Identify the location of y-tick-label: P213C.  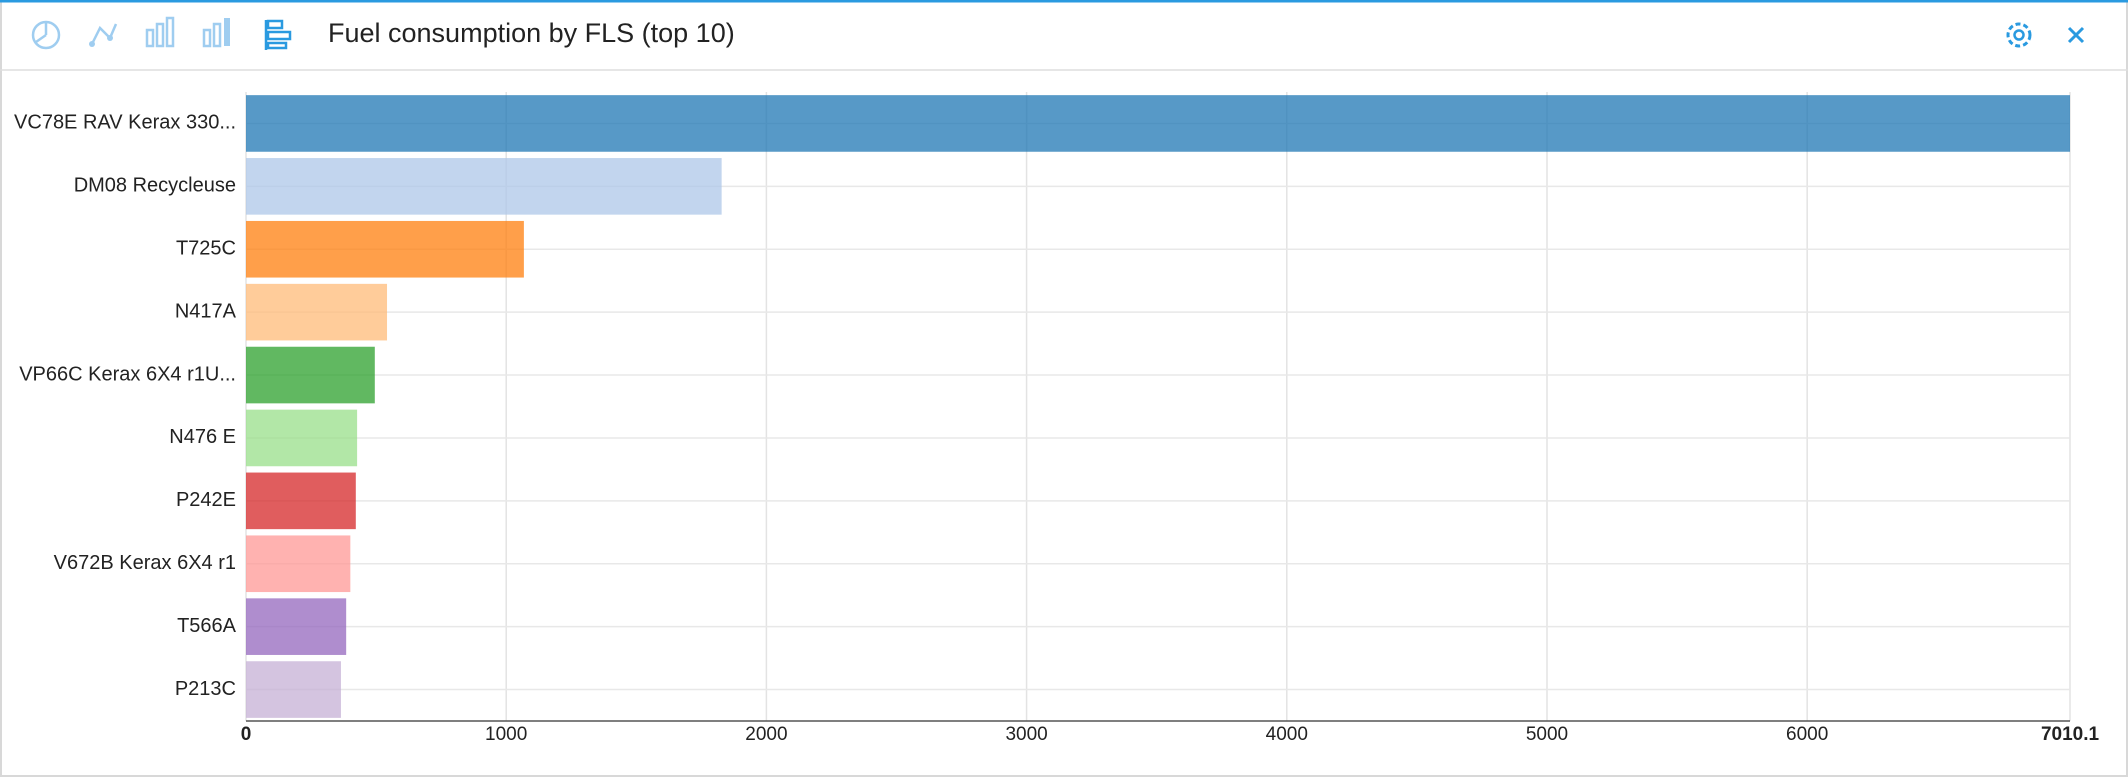
(205, 689).